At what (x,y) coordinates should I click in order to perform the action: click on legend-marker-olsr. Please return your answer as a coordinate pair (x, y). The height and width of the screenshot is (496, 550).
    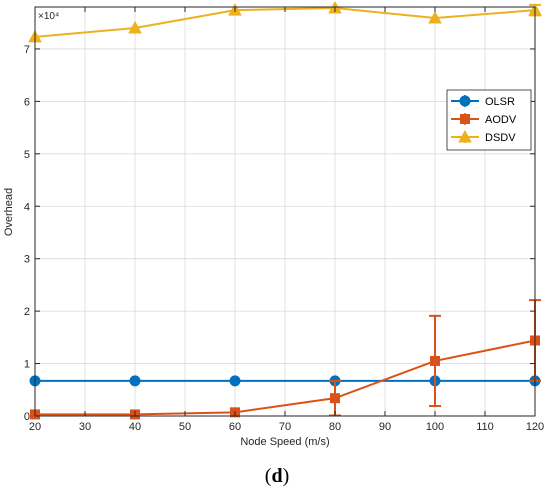
    Looking at the image, I should click on (465, 101).